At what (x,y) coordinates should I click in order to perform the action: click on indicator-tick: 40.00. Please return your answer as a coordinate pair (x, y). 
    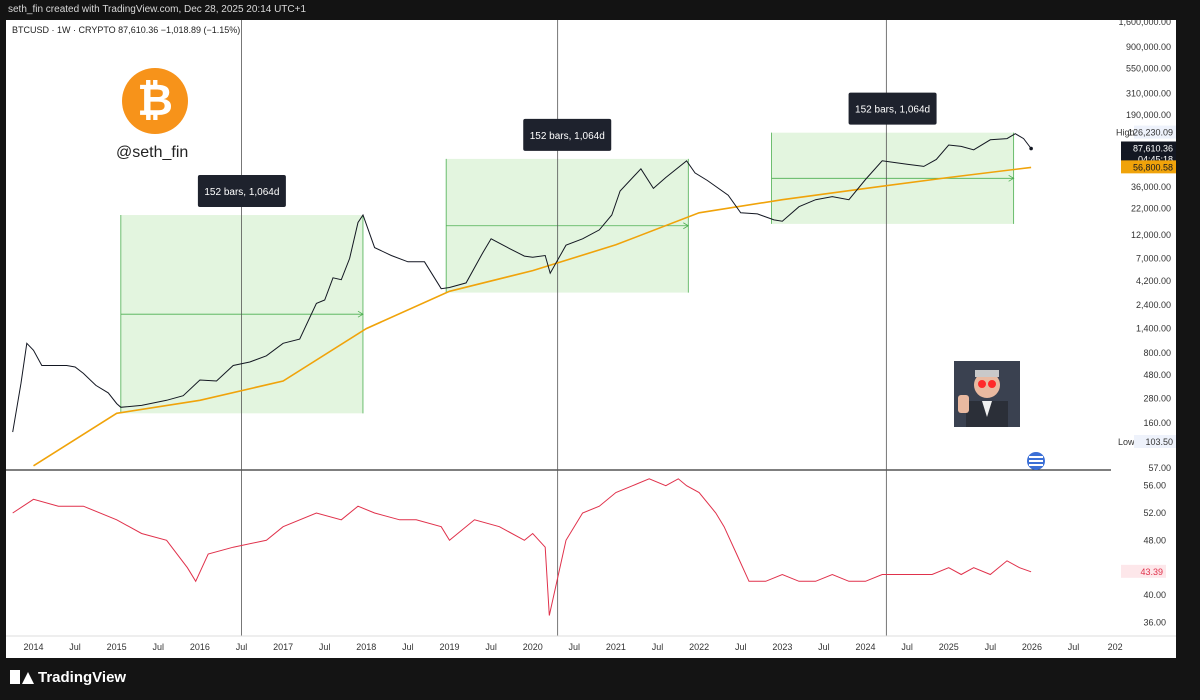
    Looking at the image, I should click on (1154, 595).